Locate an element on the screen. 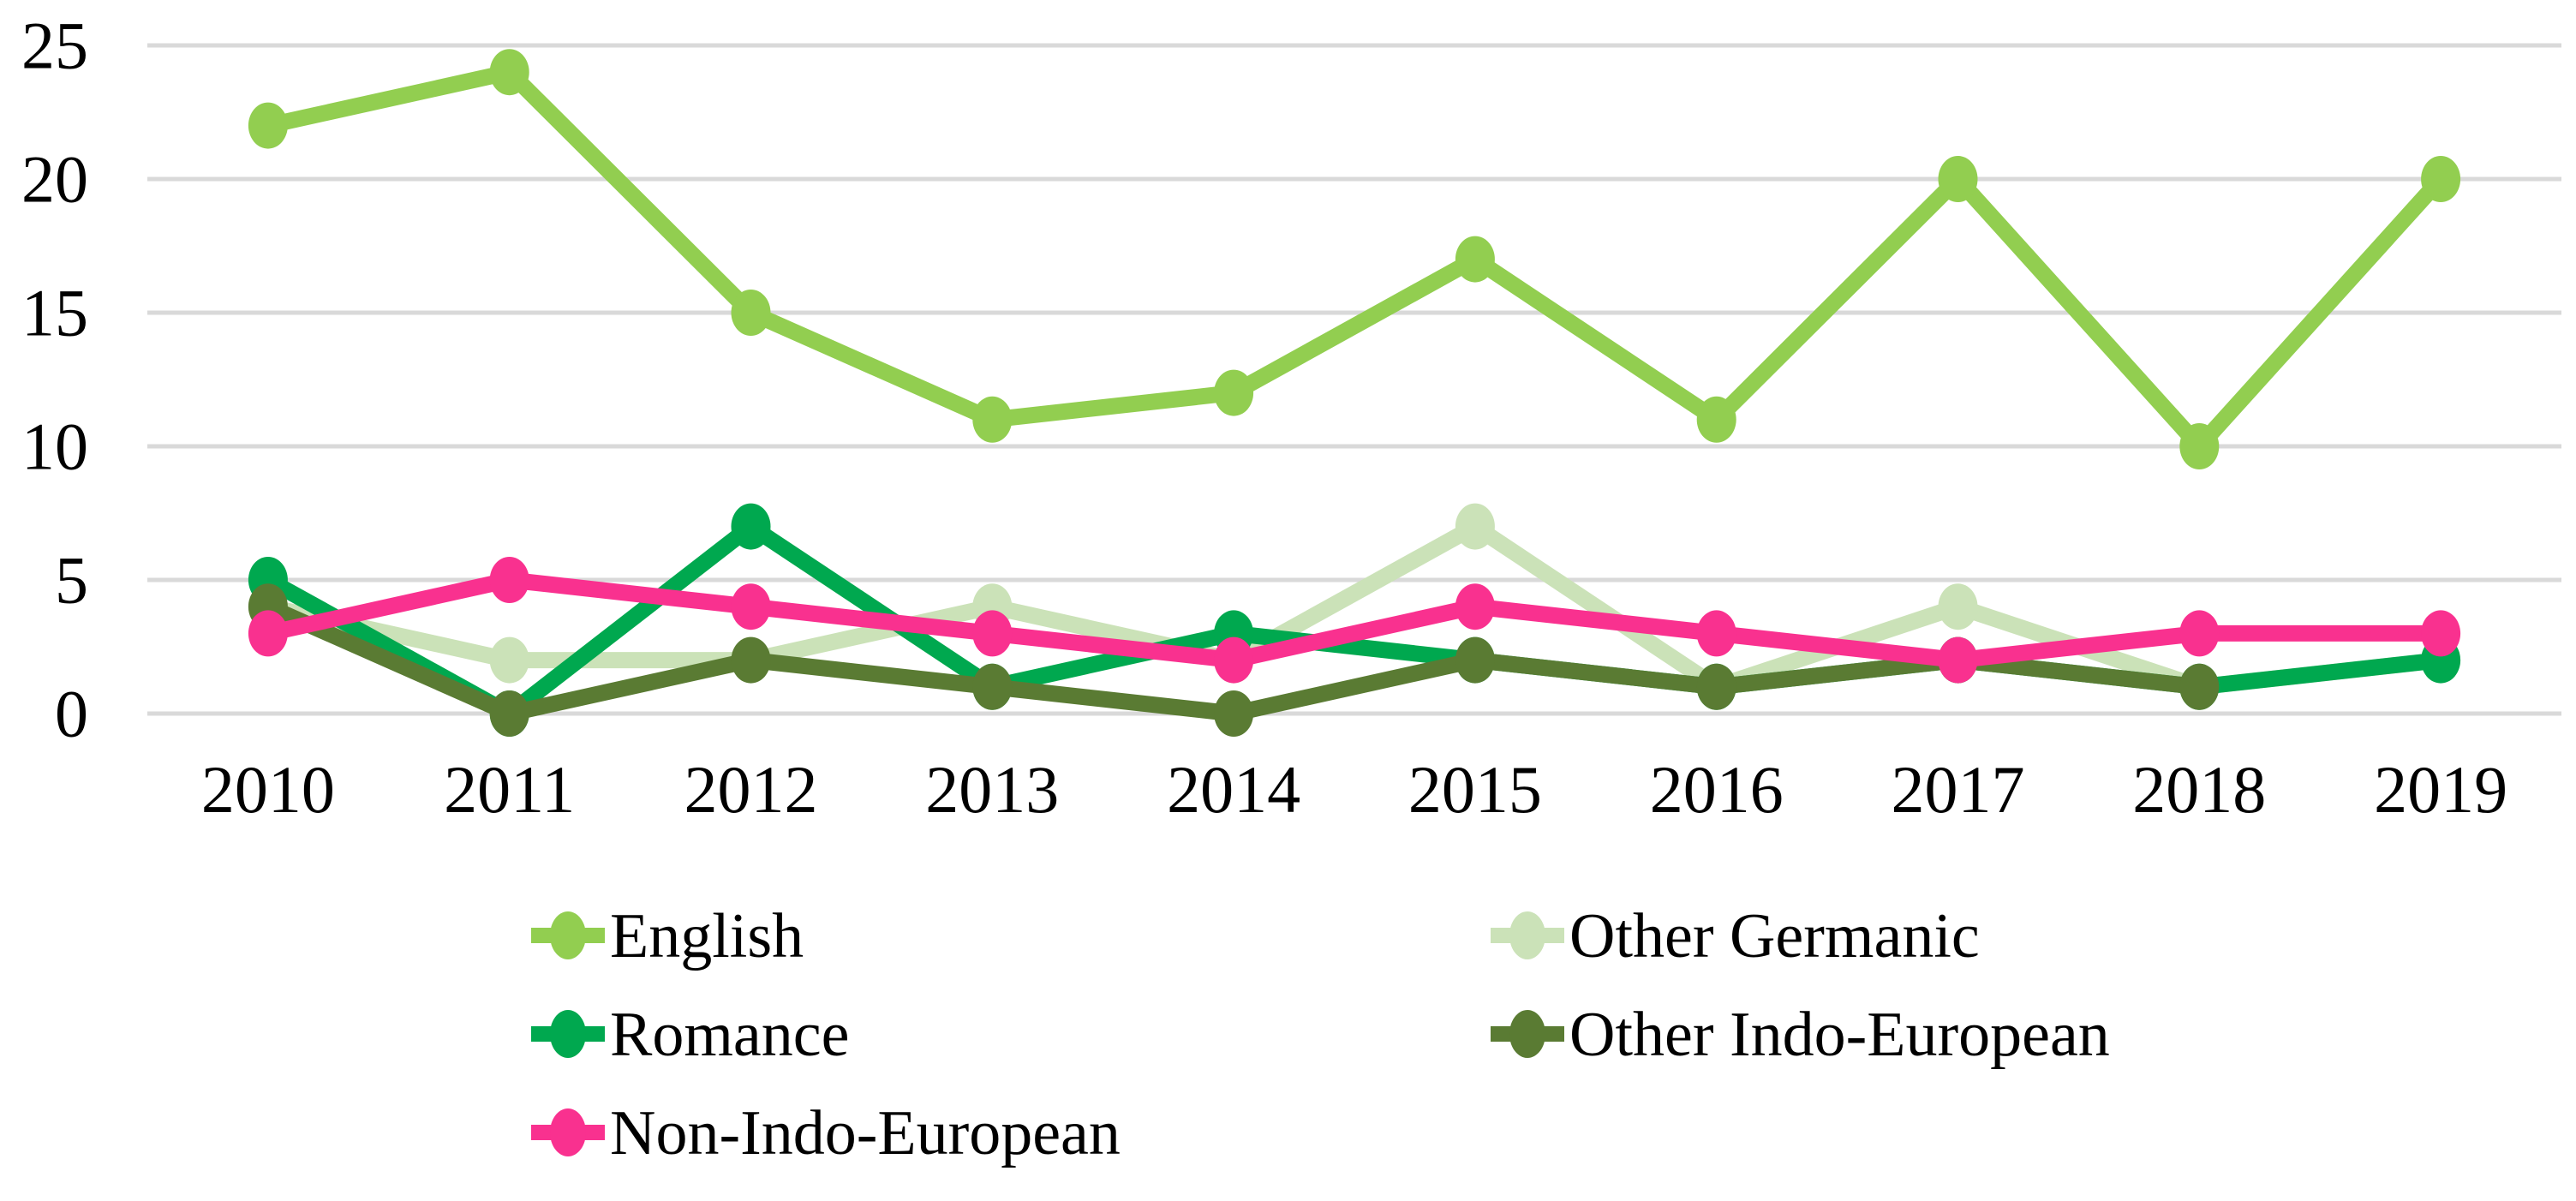 The image size is (2576, 1201). x-tick-label: 2013 is located at coordinates (992, 789).